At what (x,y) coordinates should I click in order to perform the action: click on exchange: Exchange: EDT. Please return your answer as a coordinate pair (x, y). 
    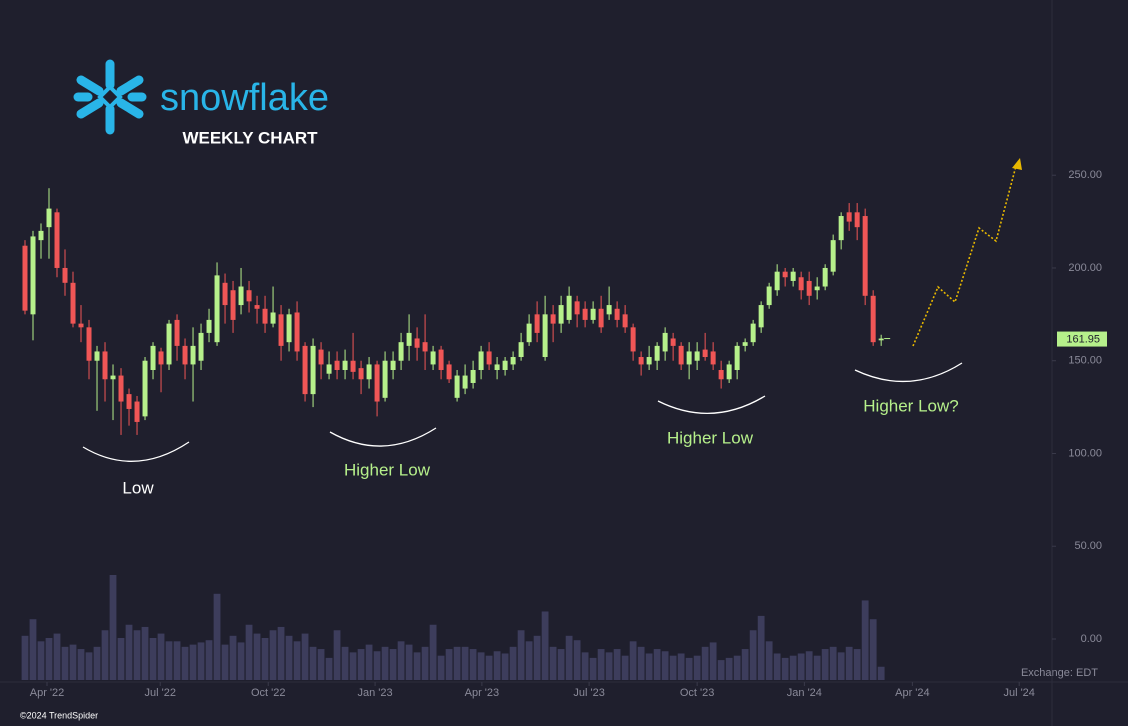
    Looking at the image, I should click on (1059, 673).